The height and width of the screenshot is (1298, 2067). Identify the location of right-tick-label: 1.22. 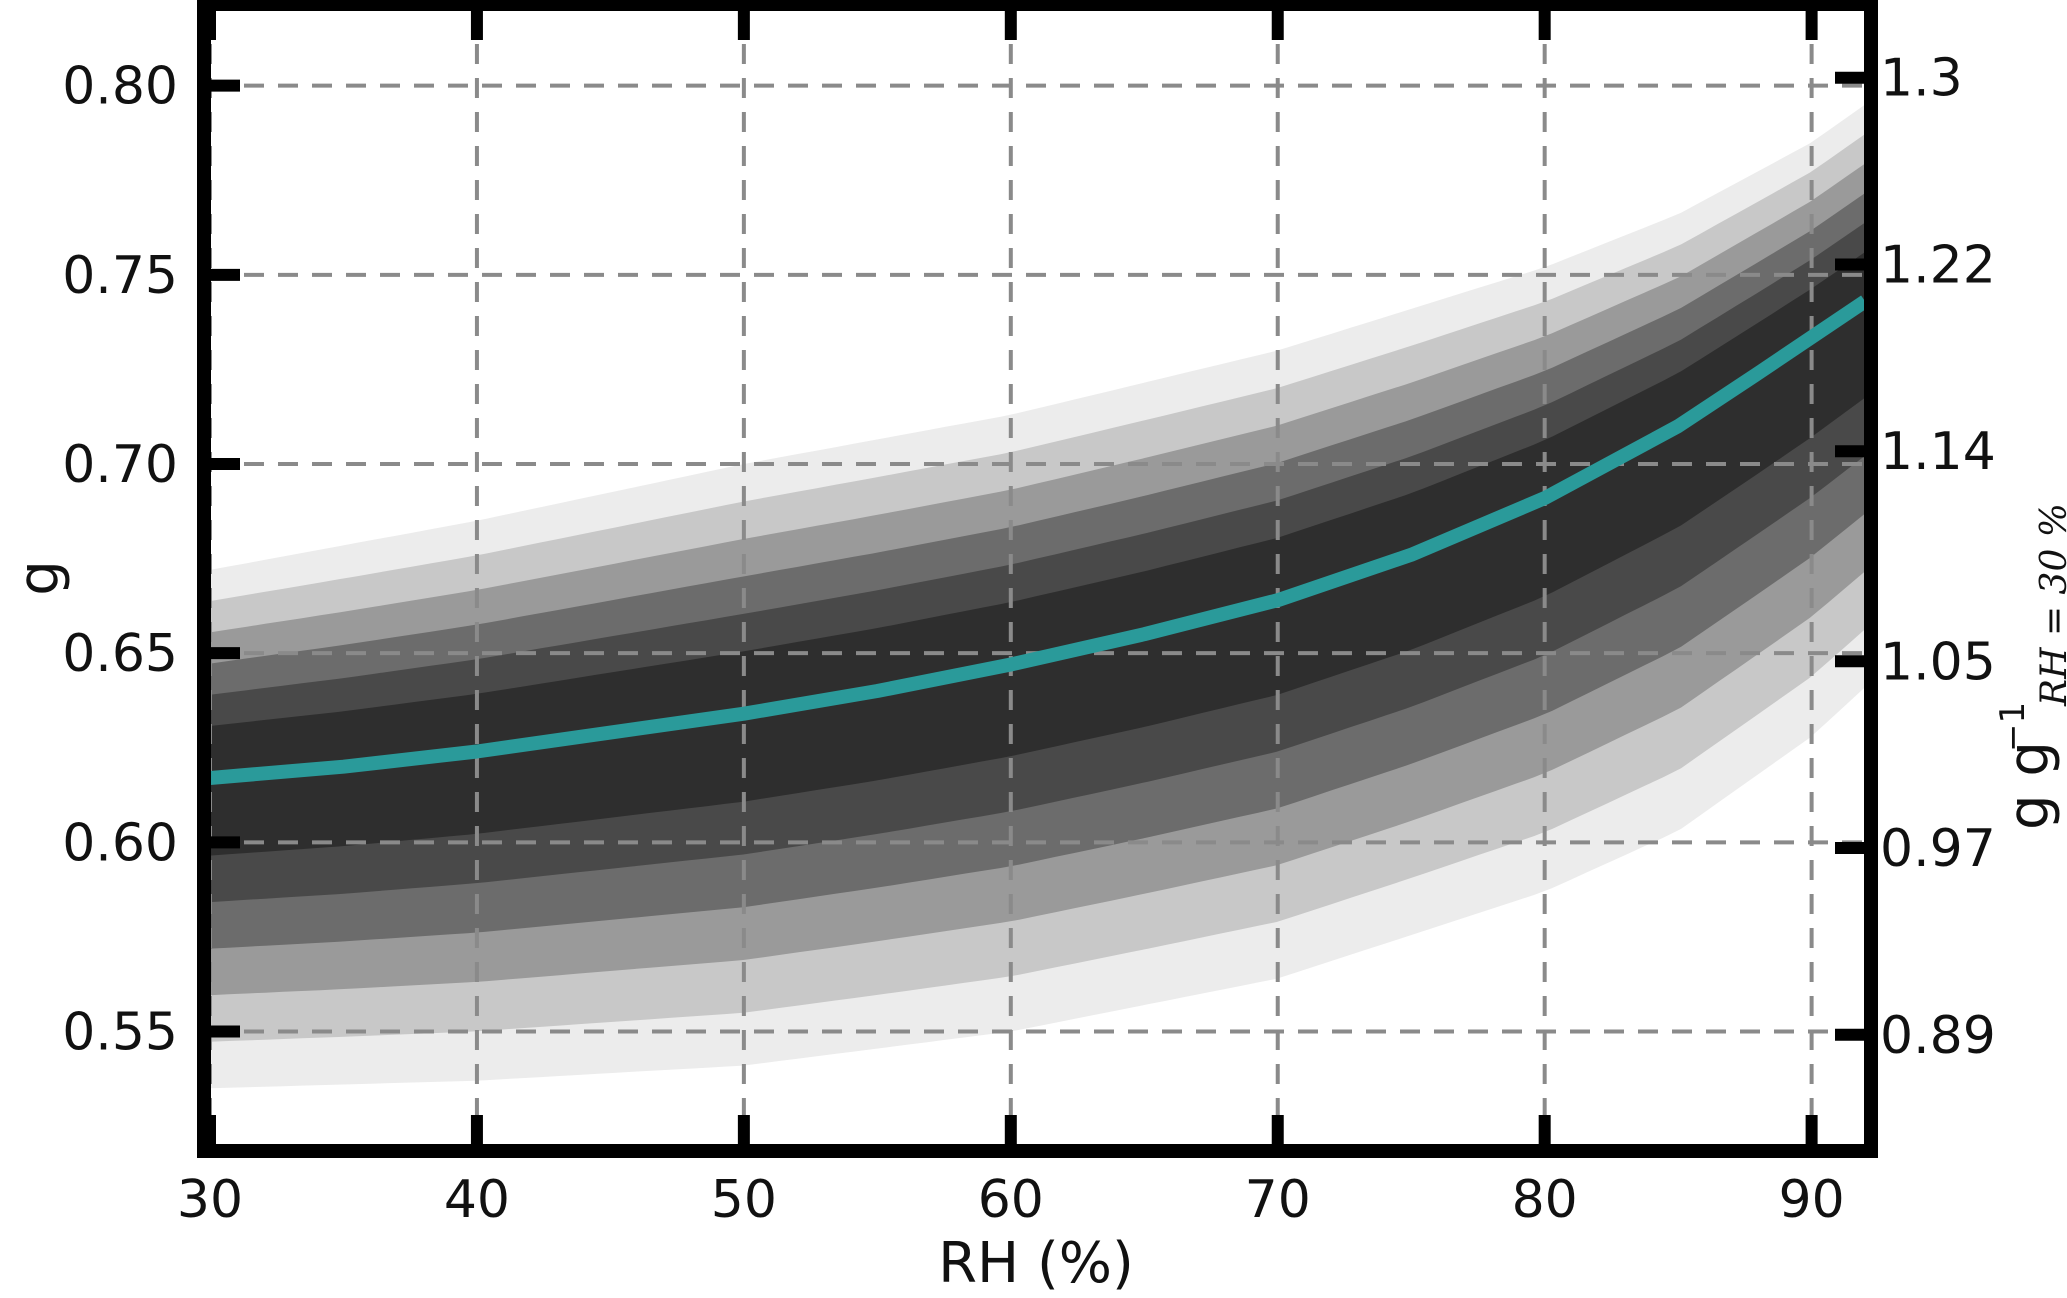
(1938, 265).